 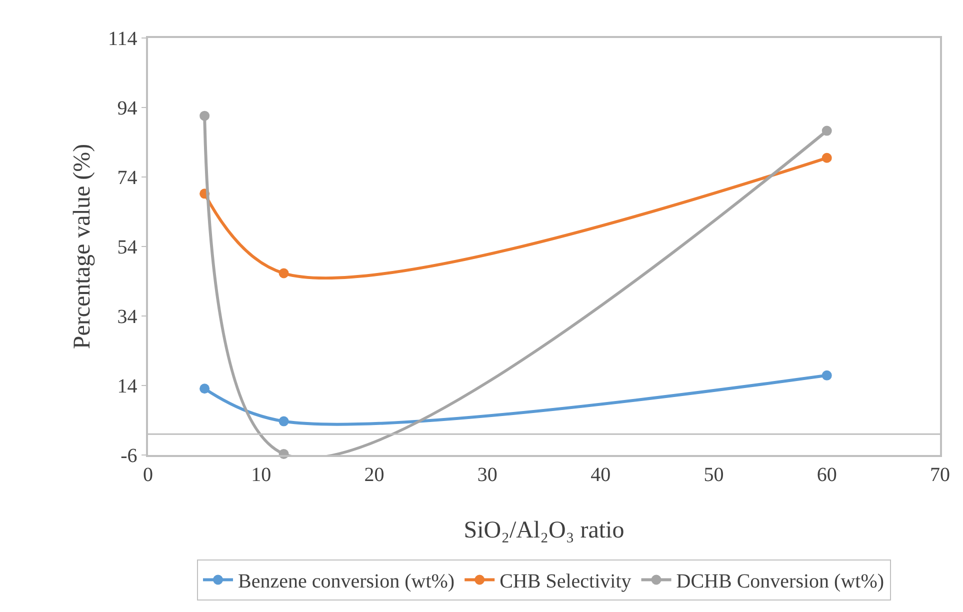 I want to click on y-tick-label: 94, so click(x=127, y=109).